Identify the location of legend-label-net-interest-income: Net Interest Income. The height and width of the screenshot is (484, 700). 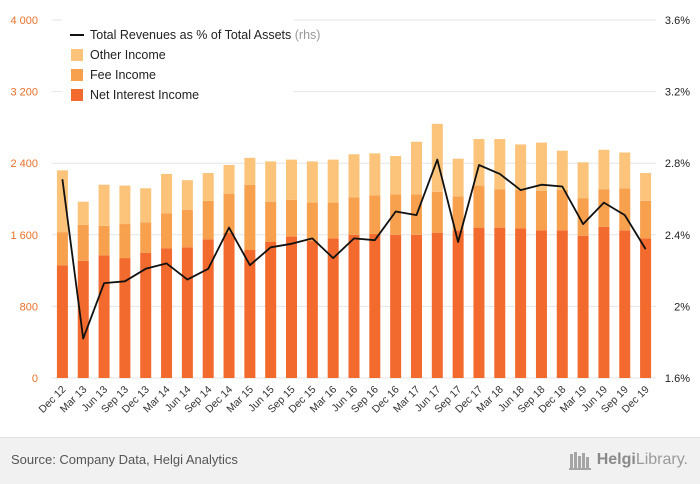
(144, 95).